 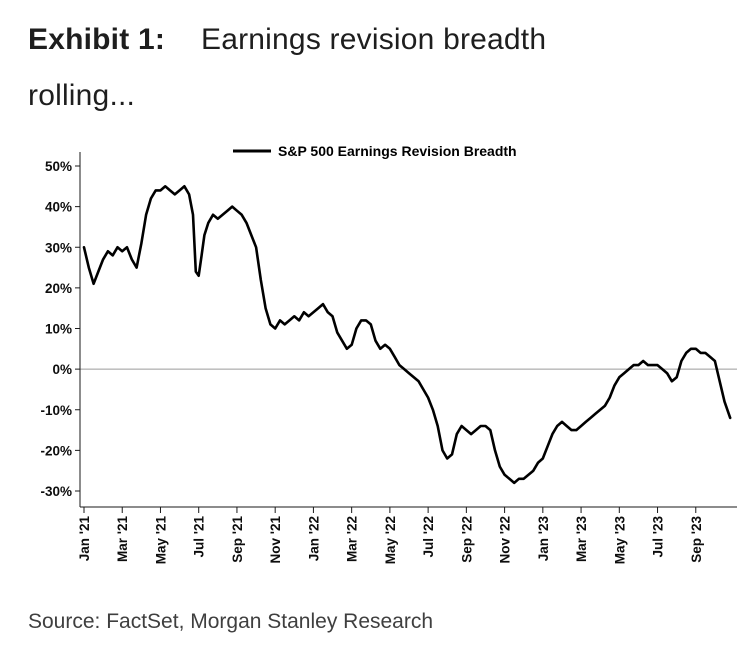 I want to click on y-tick-label: 30%, so click(x=58, y=247).